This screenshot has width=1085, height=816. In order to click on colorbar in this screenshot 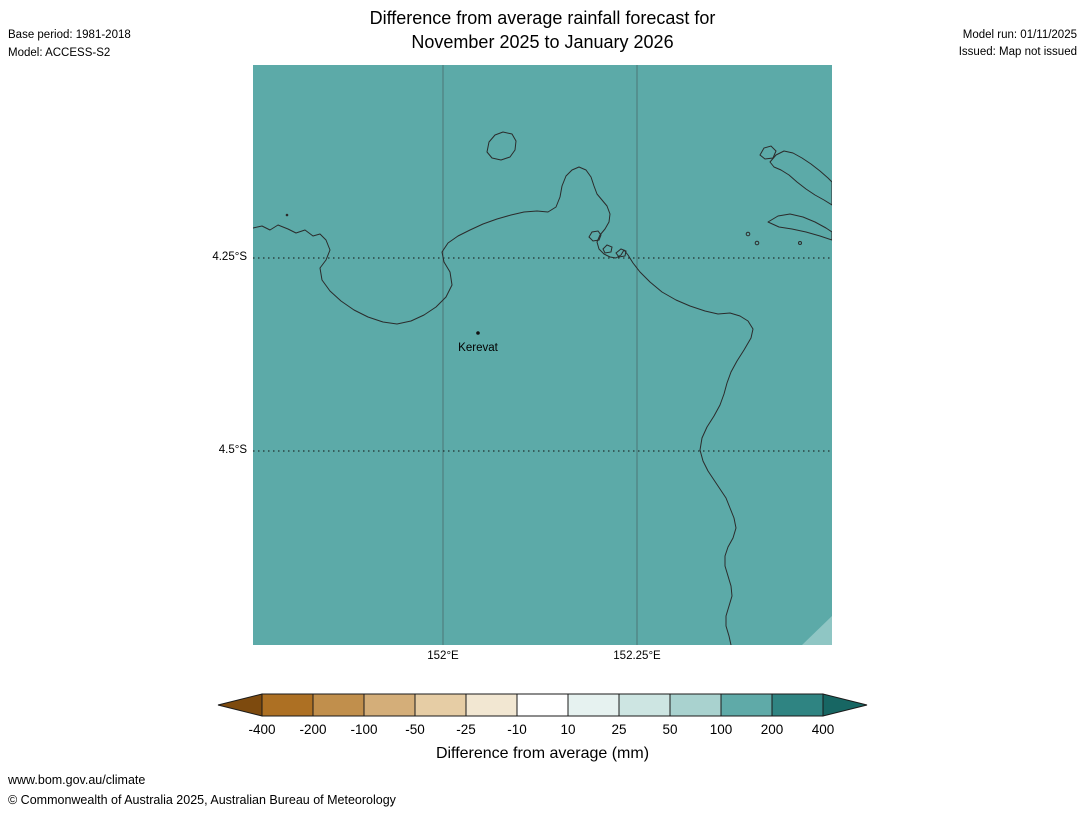, I will do `click(542, 705)`.